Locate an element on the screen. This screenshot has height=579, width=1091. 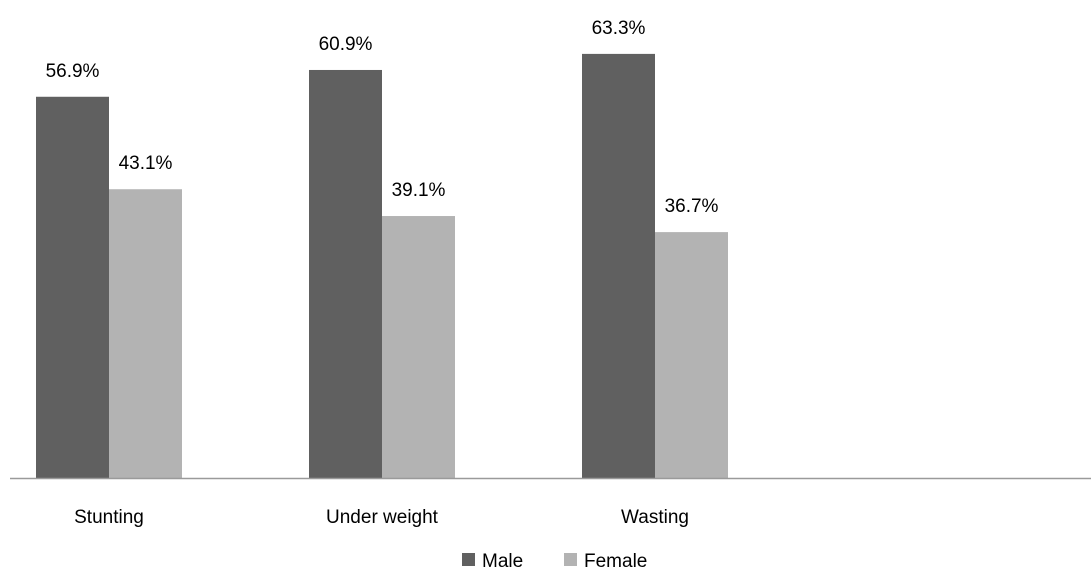
data-label-male-wasting: 63.3% is located at coordinates (619, 28).